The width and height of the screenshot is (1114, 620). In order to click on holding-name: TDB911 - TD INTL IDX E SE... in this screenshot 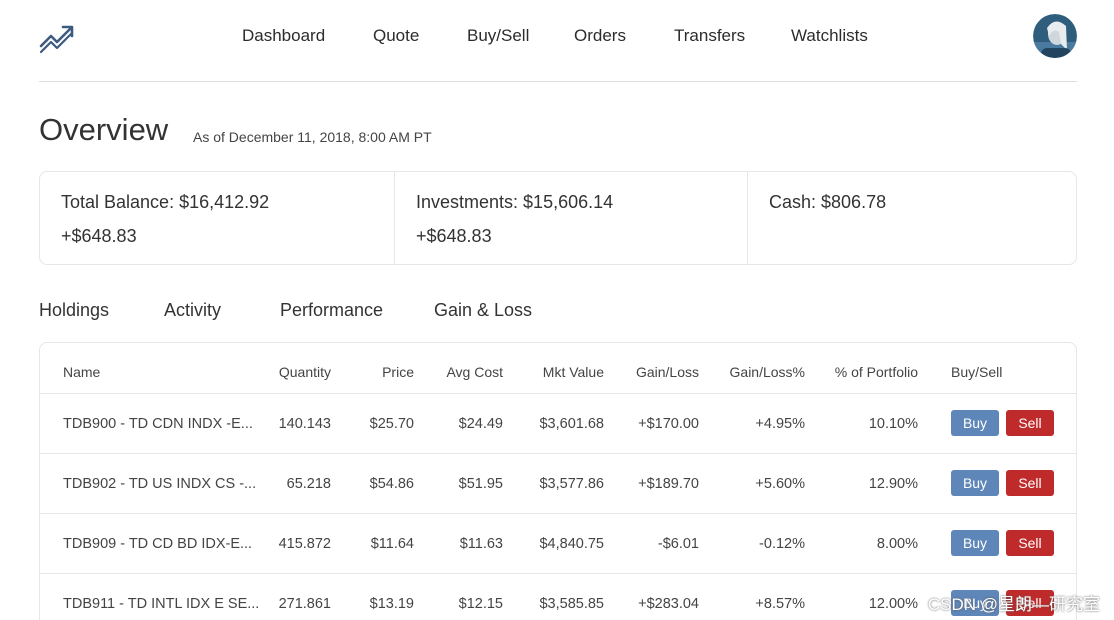, I will do `click(161, 604)`.